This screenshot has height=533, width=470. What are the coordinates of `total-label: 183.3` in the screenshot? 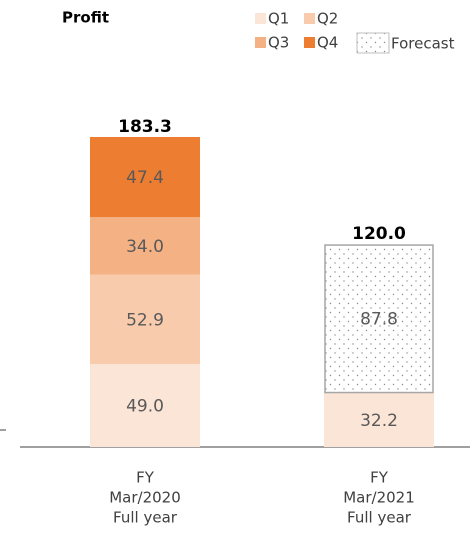 It's located at (145, 127).